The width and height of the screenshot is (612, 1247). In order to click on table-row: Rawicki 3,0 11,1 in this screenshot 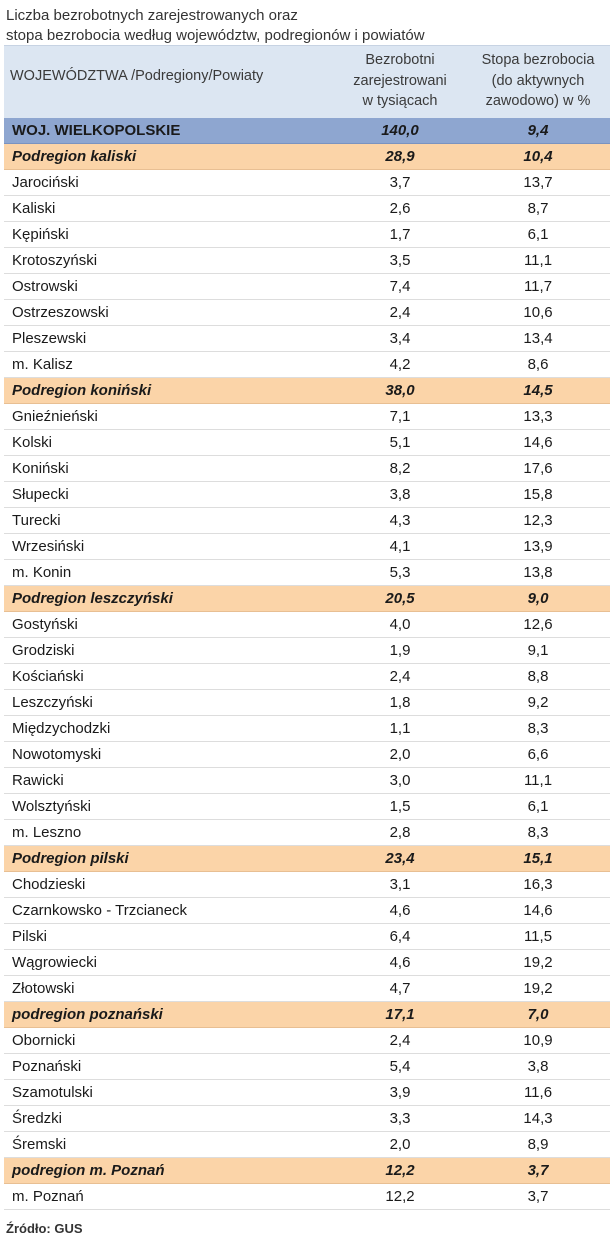, I will do `click(307, 781)`.